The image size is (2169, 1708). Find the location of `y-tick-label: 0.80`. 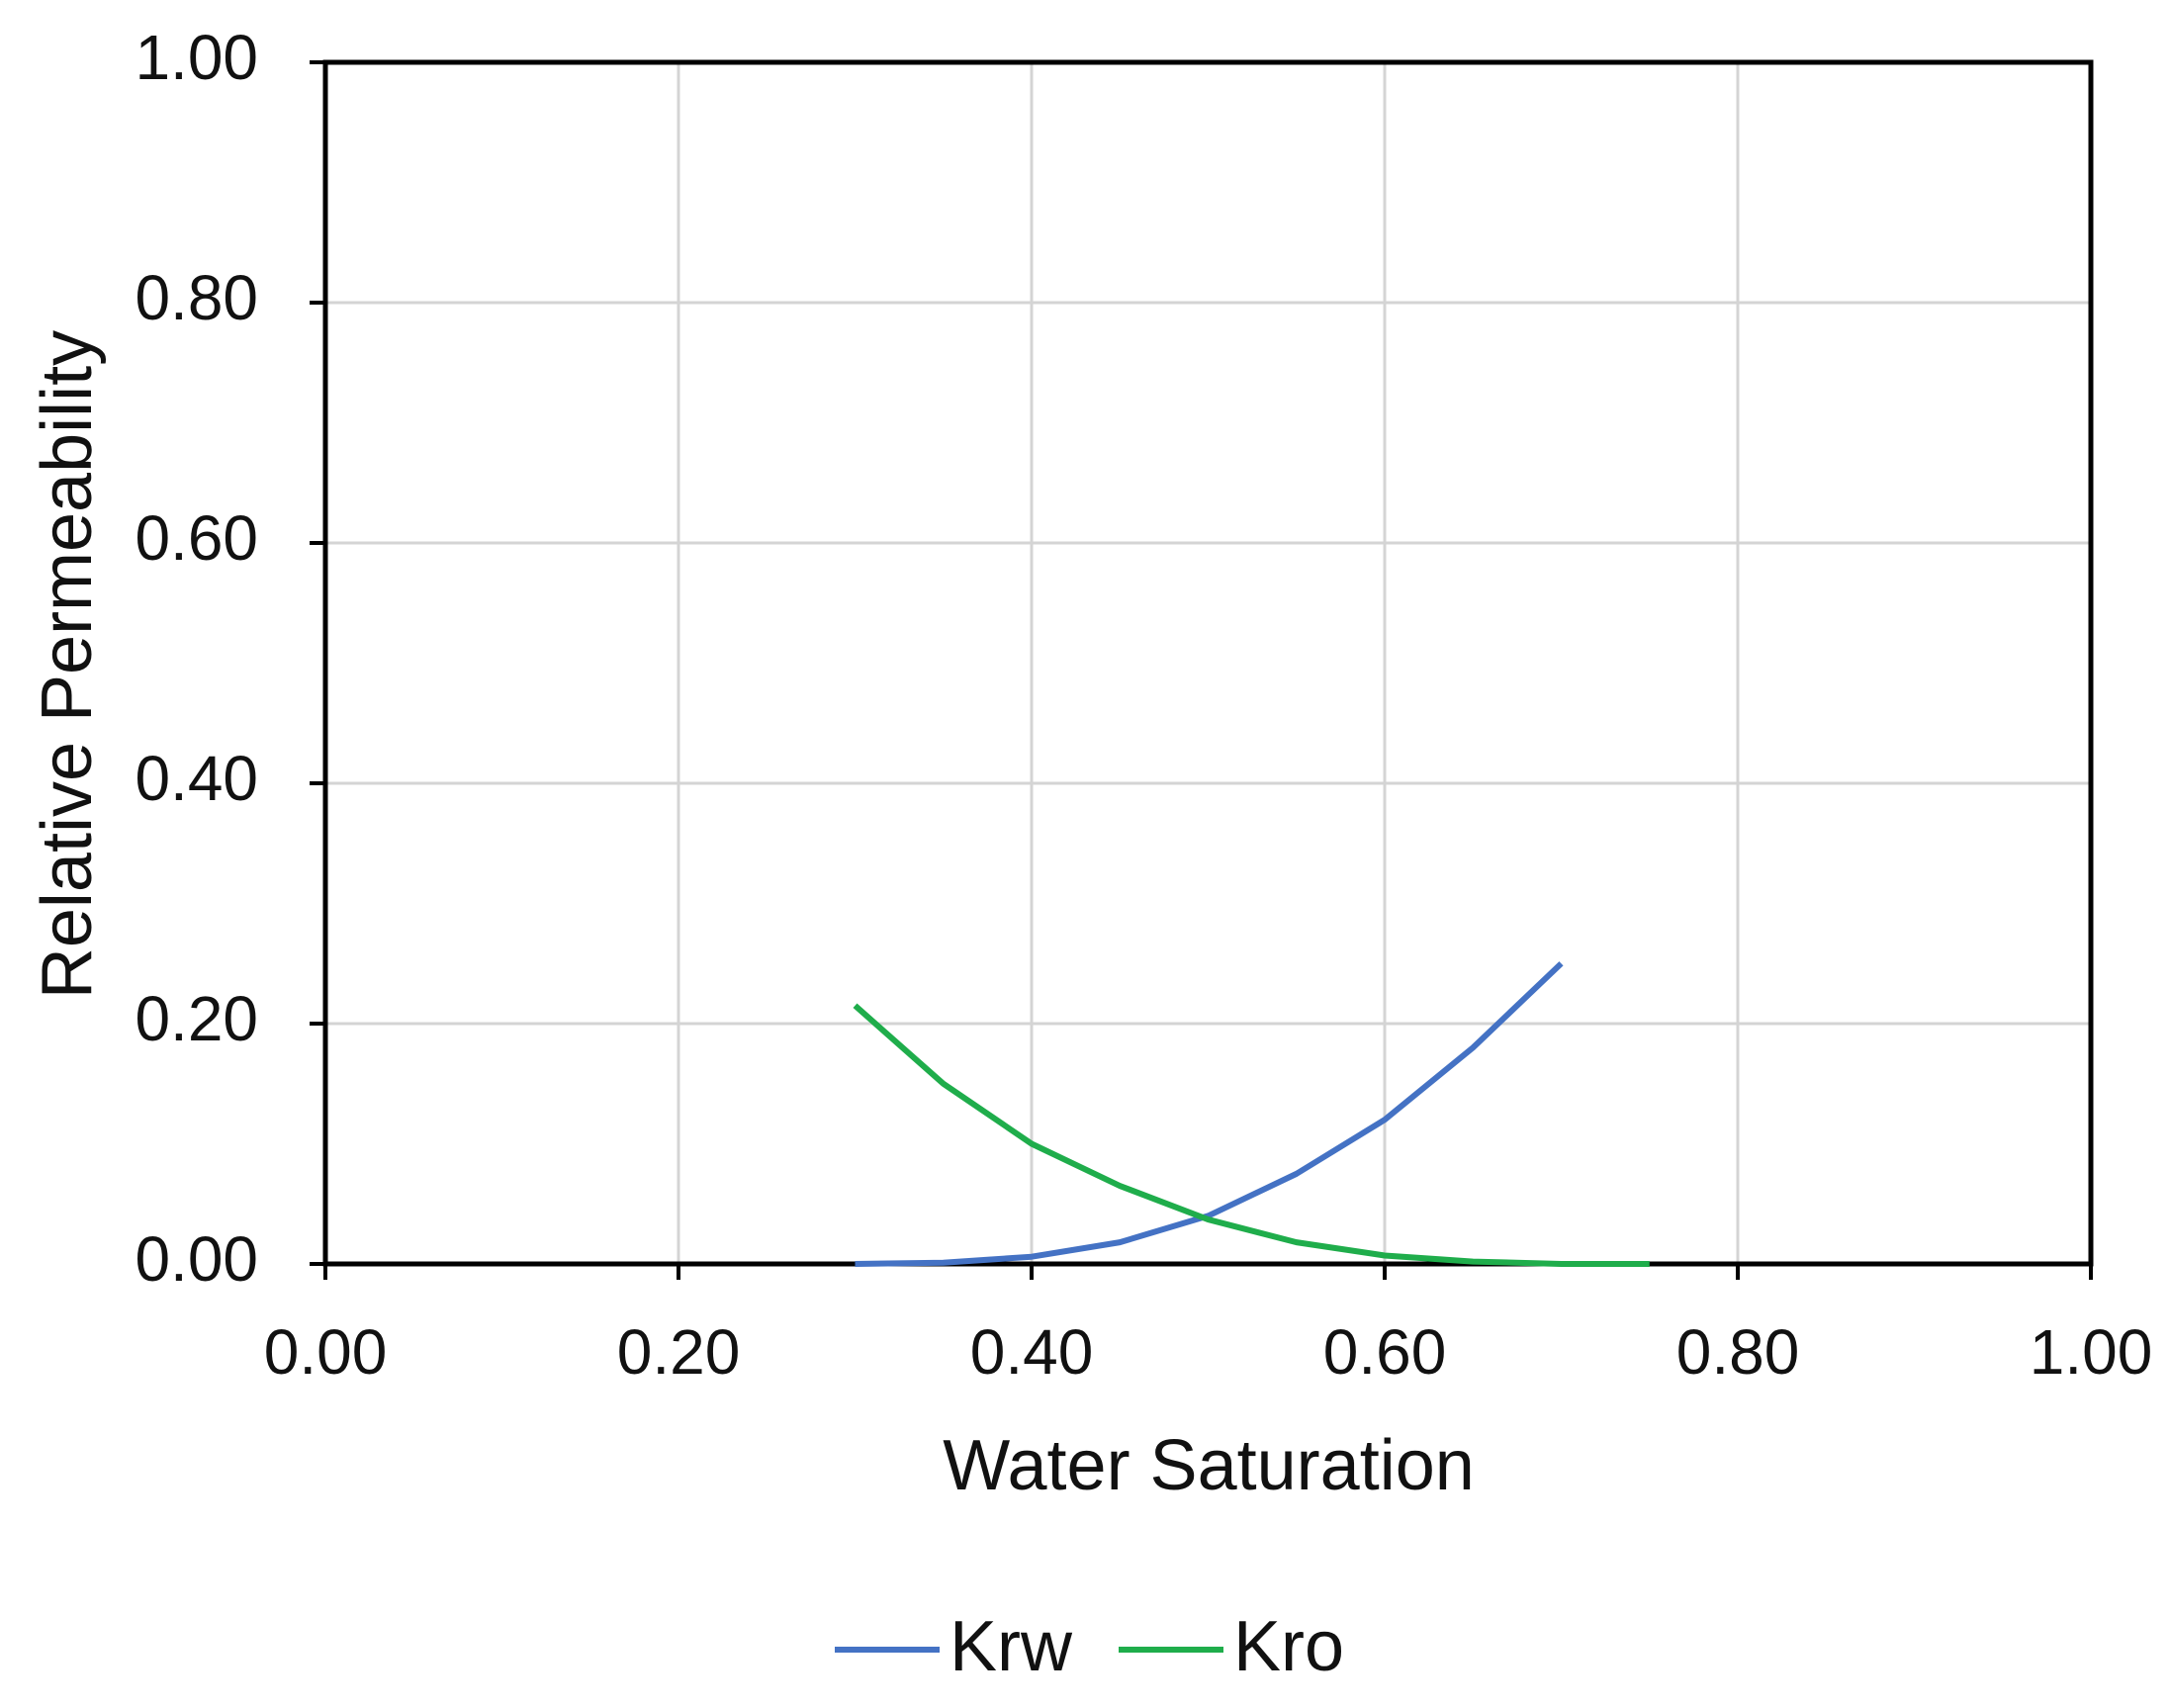

y-tick-label: 0.80 is located at coordinates (196, 297).